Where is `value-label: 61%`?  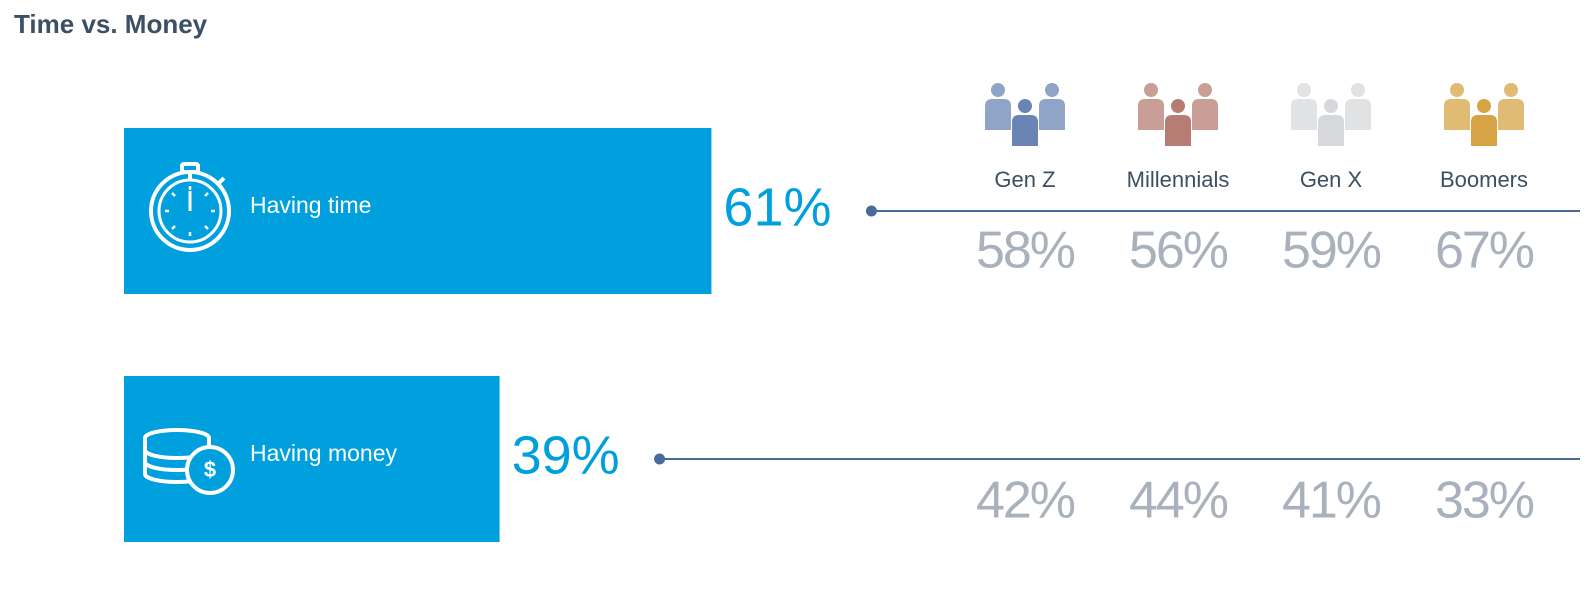
value-label: 61% is located at coordinates (777, 207).